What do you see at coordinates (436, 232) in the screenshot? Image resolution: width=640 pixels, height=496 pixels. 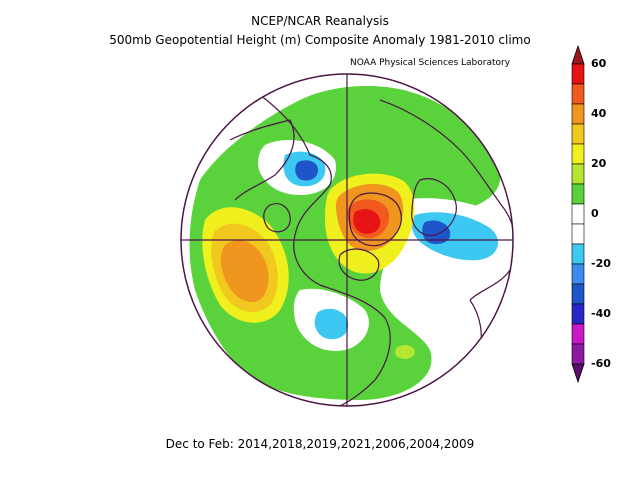 I see `negative-anomaly-europe-core` at bounding box center [436, 232].